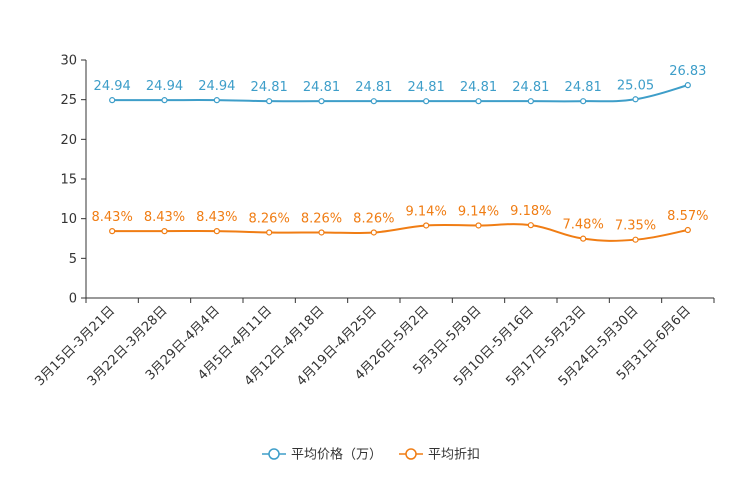 This screenshot has width=744, height=496. What do you see at coordinates (68, 61) in the screenshot?
I see `y-tick-label: 30` at bounding box center [68, 61].